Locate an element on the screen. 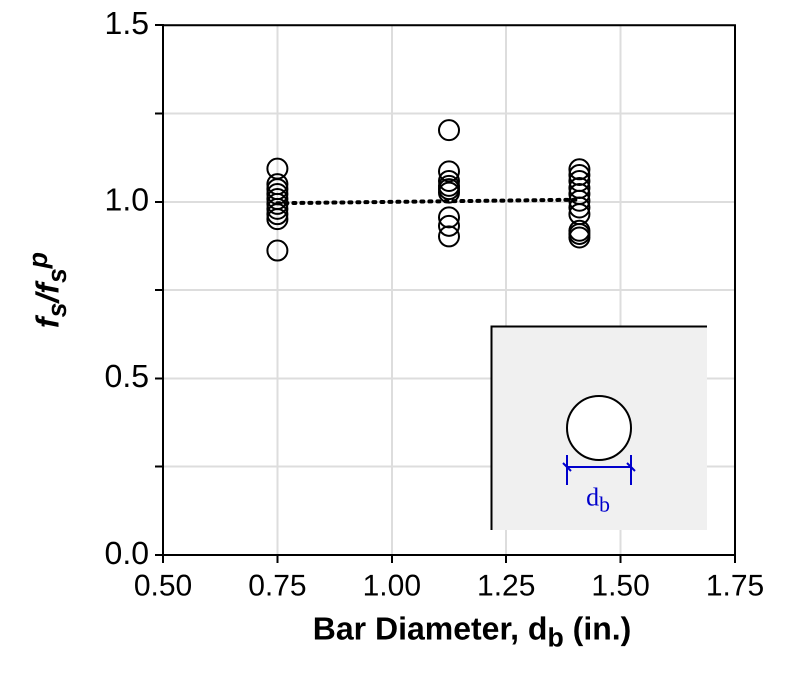  x-tick-label: 1.50 is located at coordinates (620, 585).